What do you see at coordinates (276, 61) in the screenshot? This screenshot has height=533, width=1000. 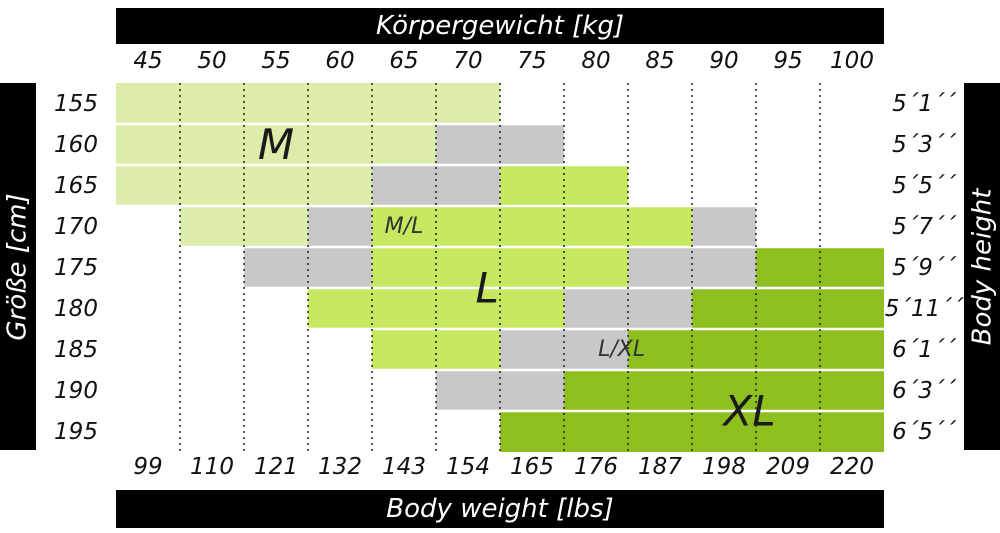 I see `kg-tick-label: 55` at bounding box center [276, 61].